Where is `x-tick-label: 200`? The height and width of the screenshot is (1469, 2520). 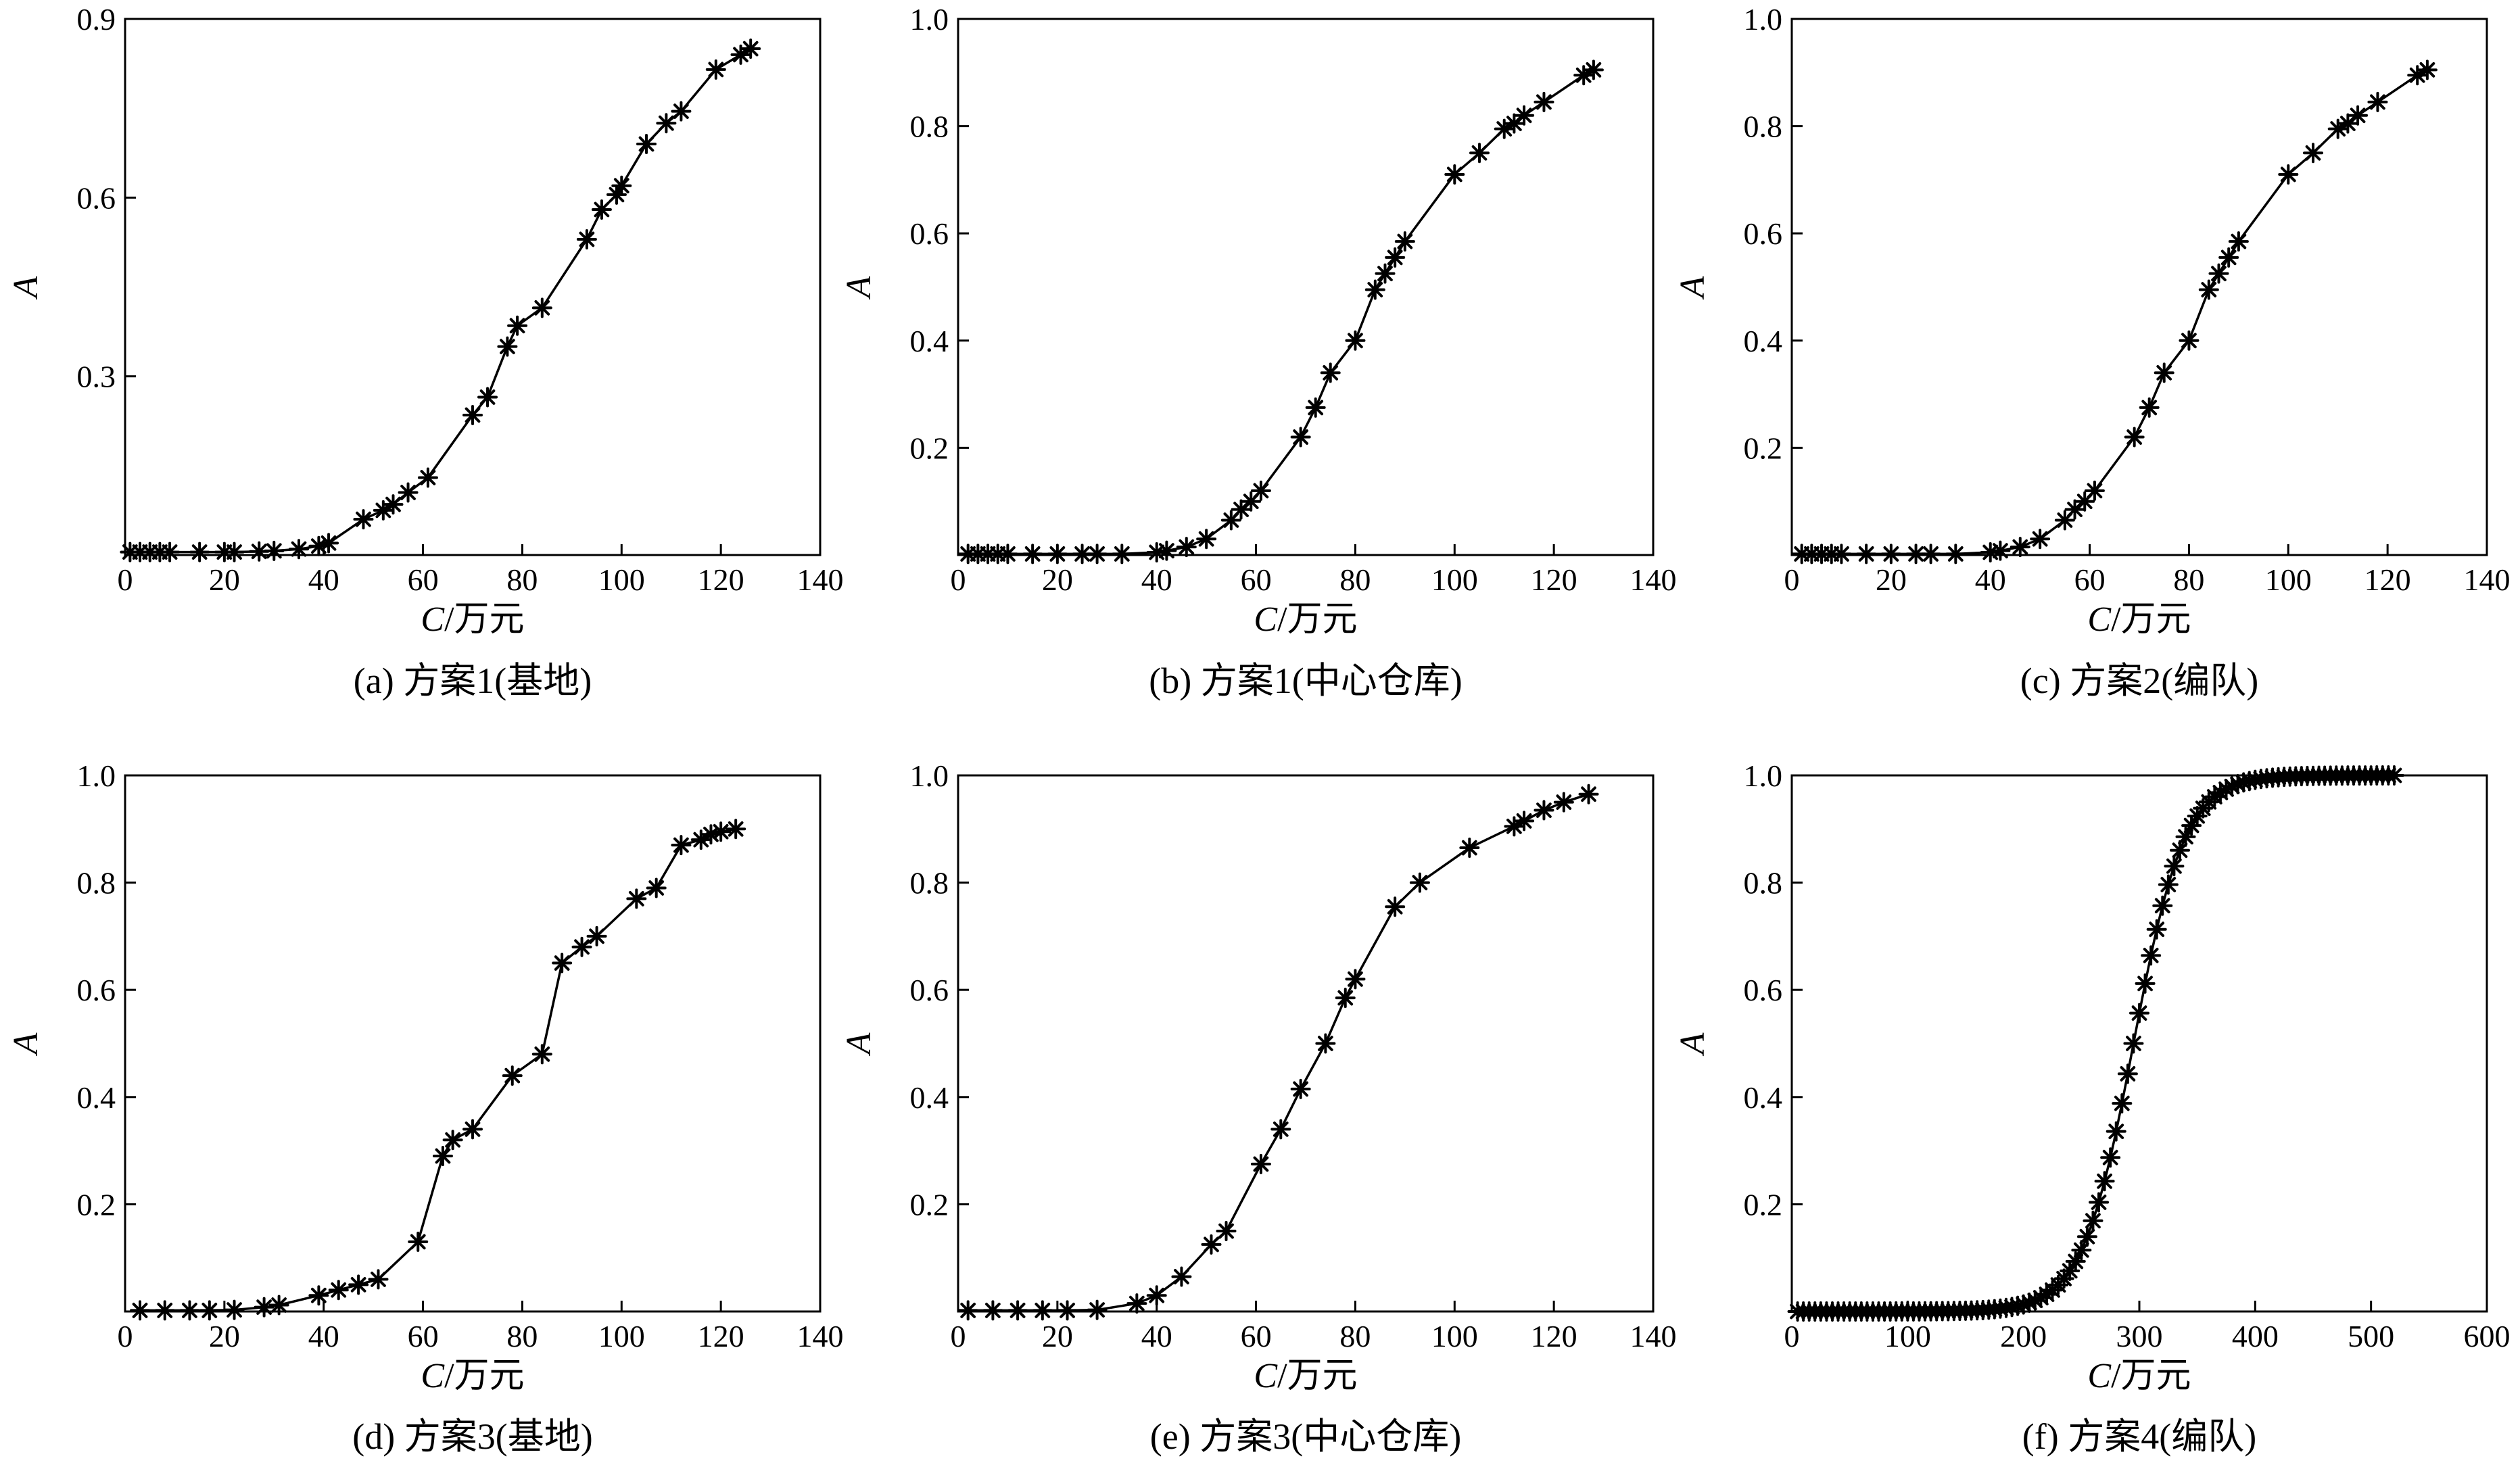
x-tick-label: 200 is located at coordinates (2024, 1336).